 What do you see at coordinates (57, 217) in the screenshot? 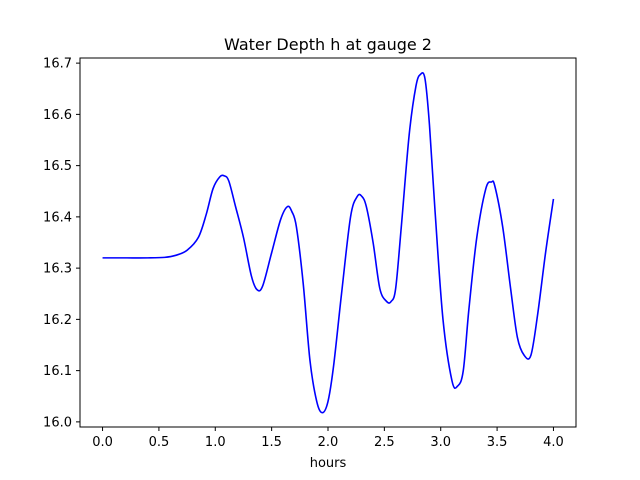
I see `y-tick-label: 16.4` at bounding box center [57, 217].